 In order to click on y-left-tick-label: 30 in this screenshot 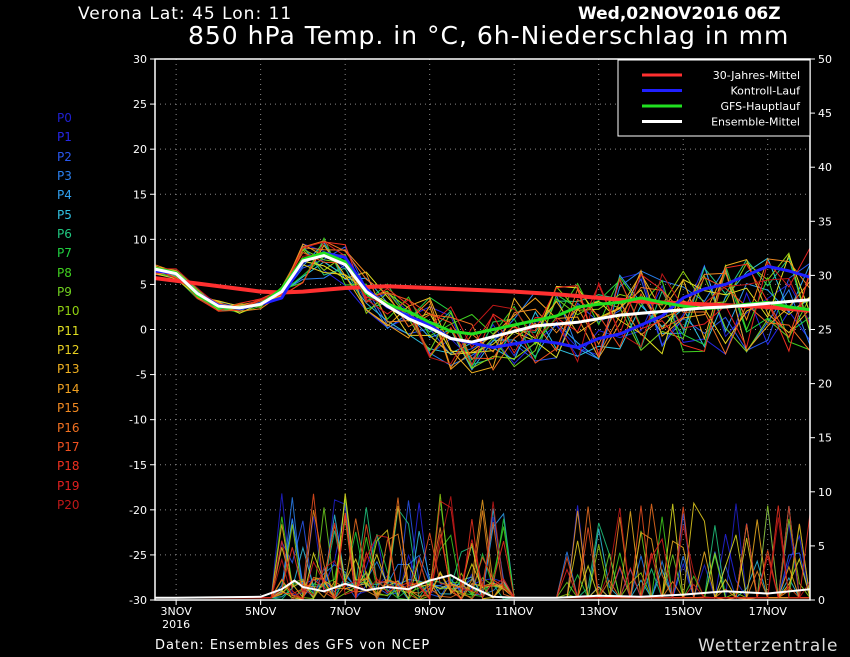, I will do `click(140, 59)`.